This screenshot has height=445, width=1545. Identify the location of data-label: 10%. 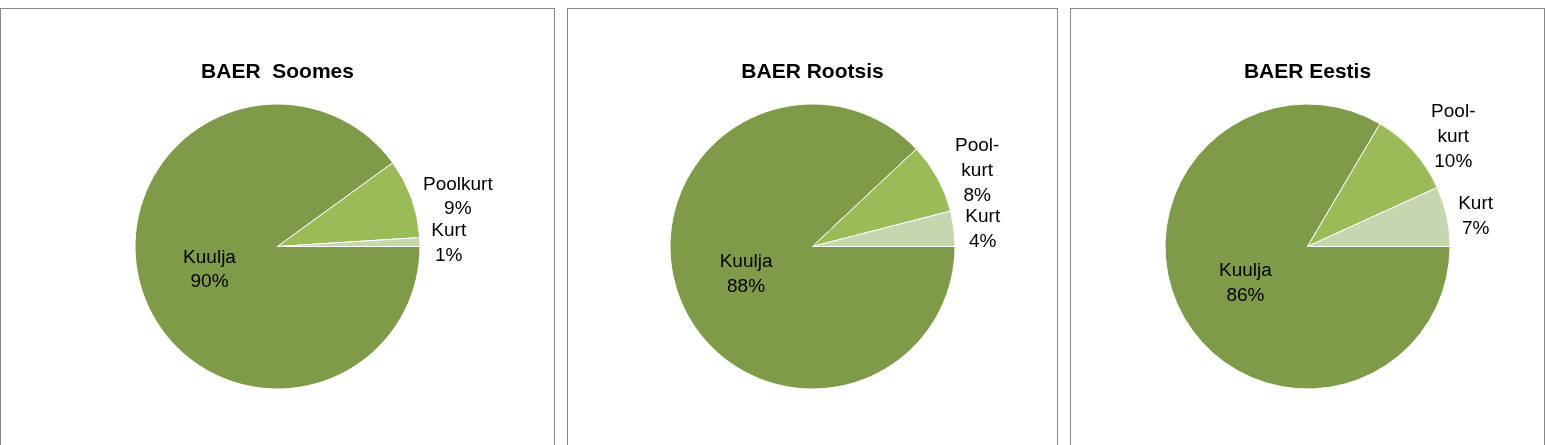
(1453, 160).